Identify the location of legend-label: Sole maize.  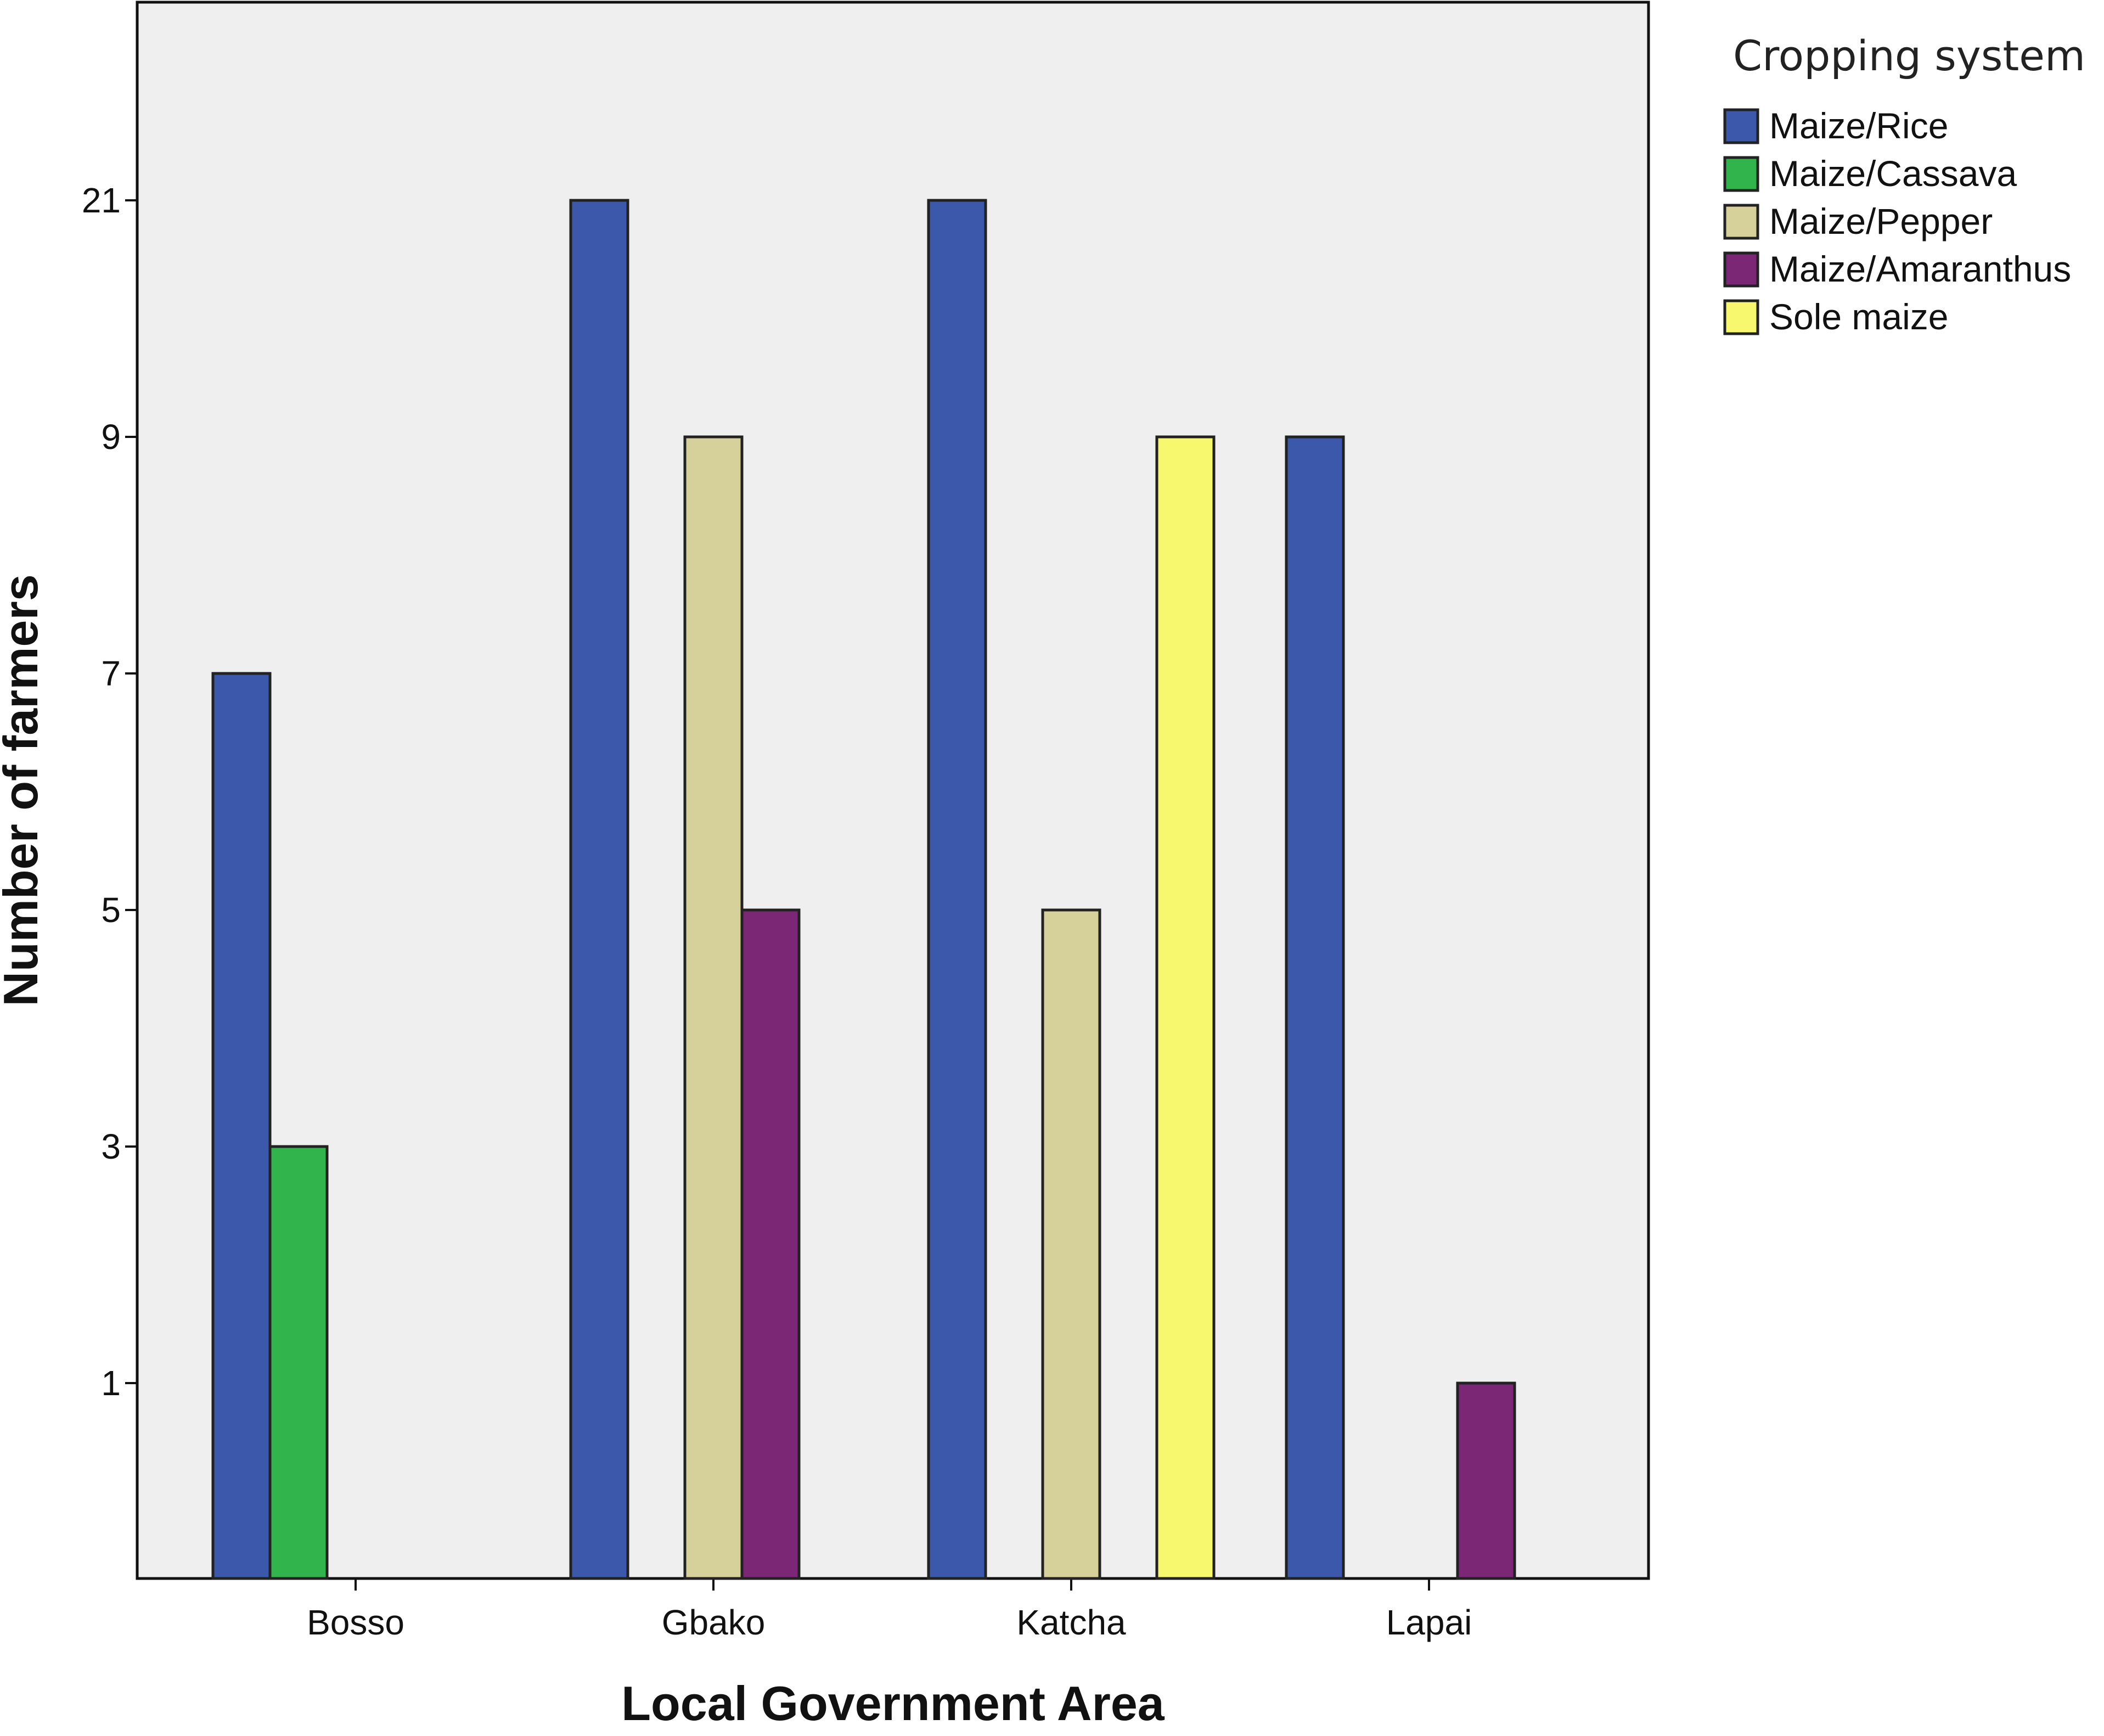
(1859, 316).